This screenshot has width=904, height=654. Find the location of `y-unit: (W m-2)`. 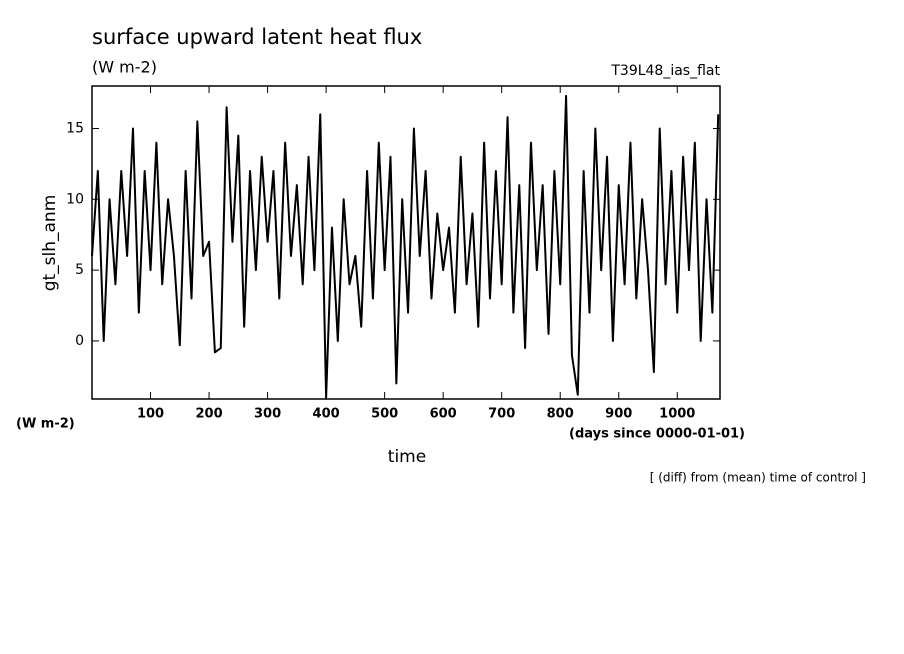

y-unit: (W m-2) is located at coordinates (45, 424).